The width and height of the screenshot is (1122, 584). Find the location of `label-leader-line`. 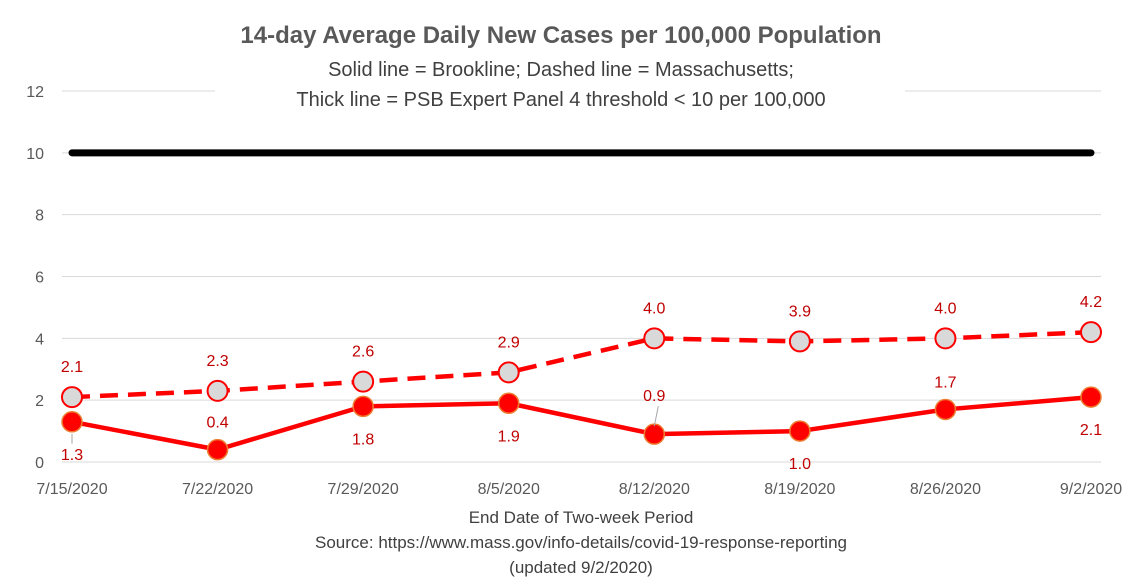

label-leader-line is located at coordinates (656, 416).